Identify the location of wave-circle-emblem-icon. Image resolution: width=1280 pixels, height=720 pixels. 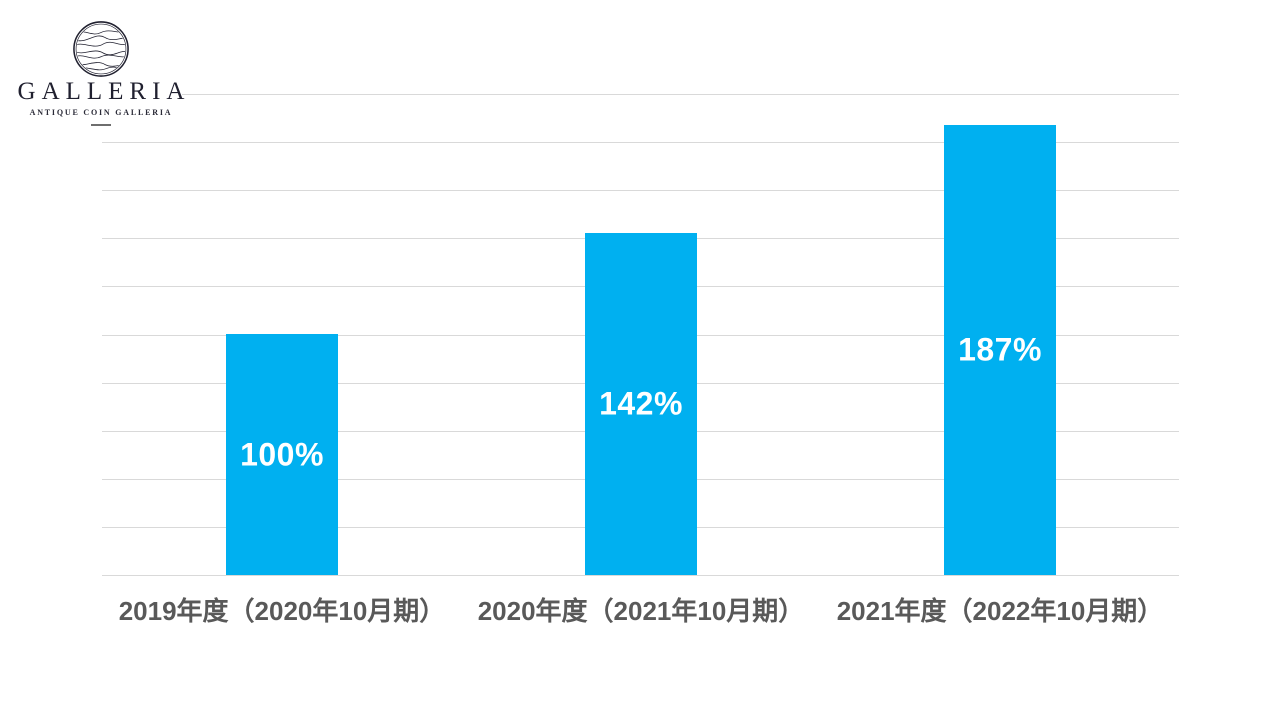
(101, 49).